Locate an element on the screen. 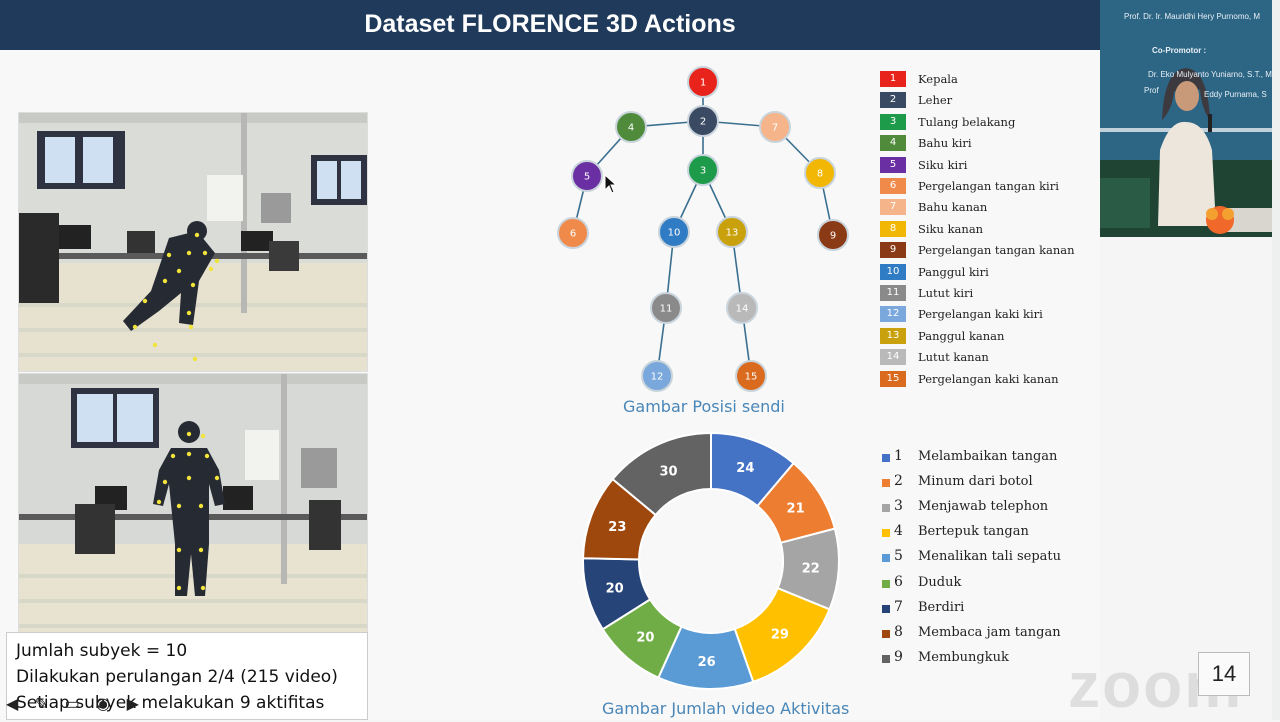 The image size is (1280, 722). zoom-controls-icon: ◀ ✎ ▭ ◉ ▶ is located at coordinates (75, 704).